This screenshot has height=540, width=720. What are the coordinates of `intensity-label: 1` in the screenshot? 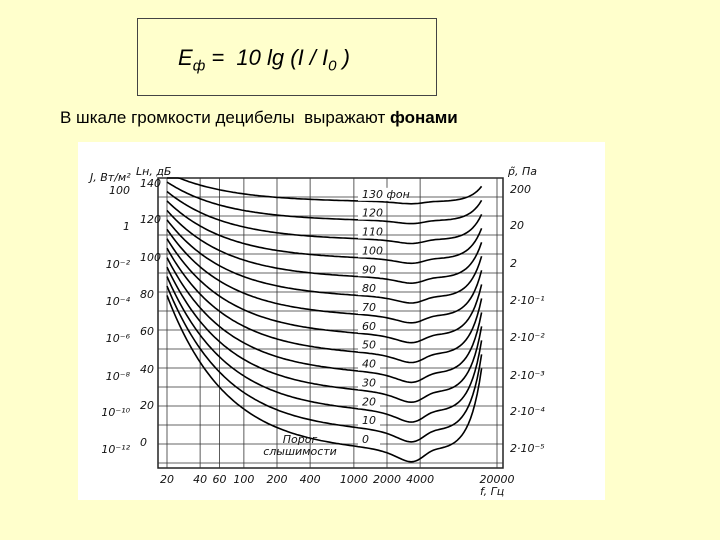 It's located at (126, 226).